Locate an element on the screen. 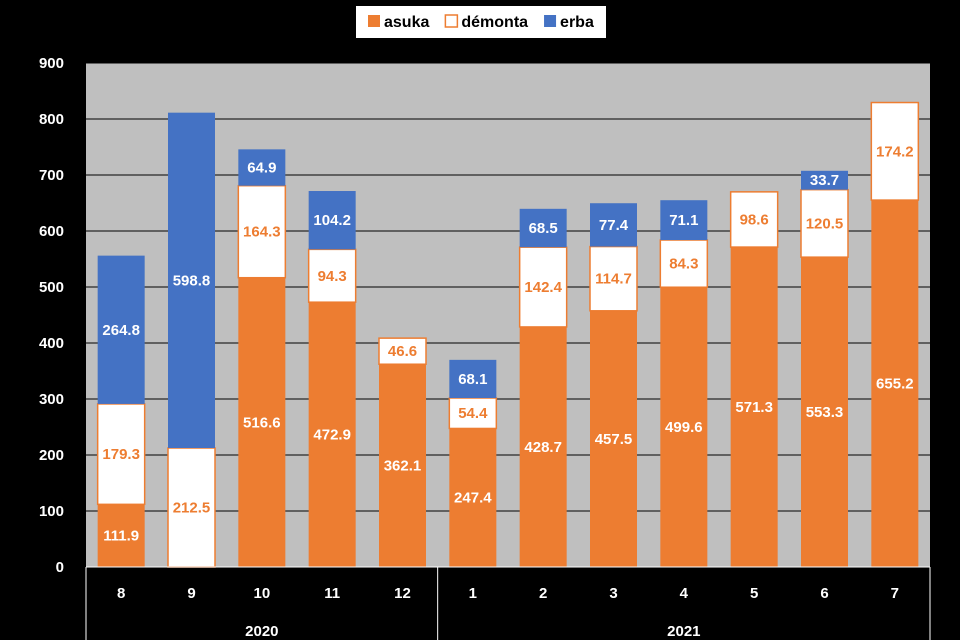 The image size is (960, 640). data-label: 64.9 is located at coordinates (261, 168).